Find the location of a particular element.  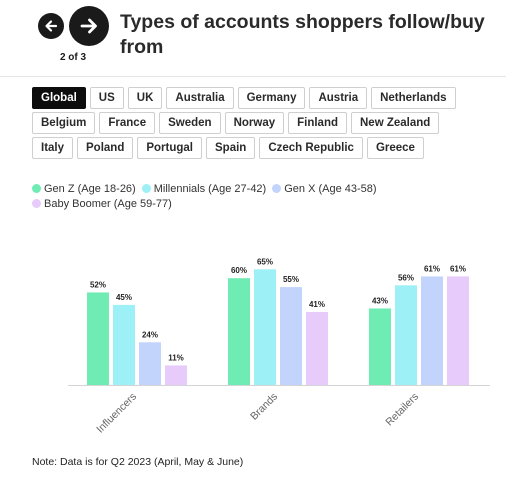

bar-value-label: 45% is located at coordinates (124, 297).